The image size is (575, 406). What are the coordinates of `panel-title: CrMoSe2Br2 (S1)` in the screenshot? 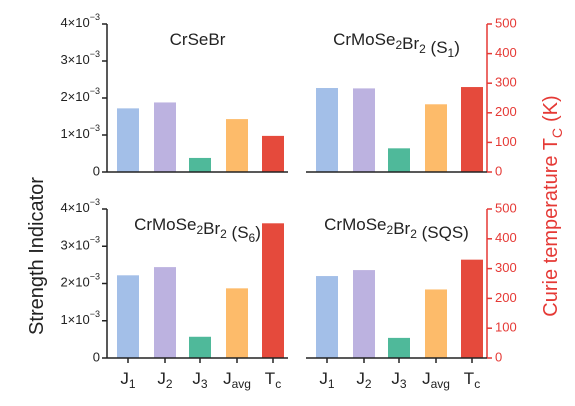 It's located at (396, 45).